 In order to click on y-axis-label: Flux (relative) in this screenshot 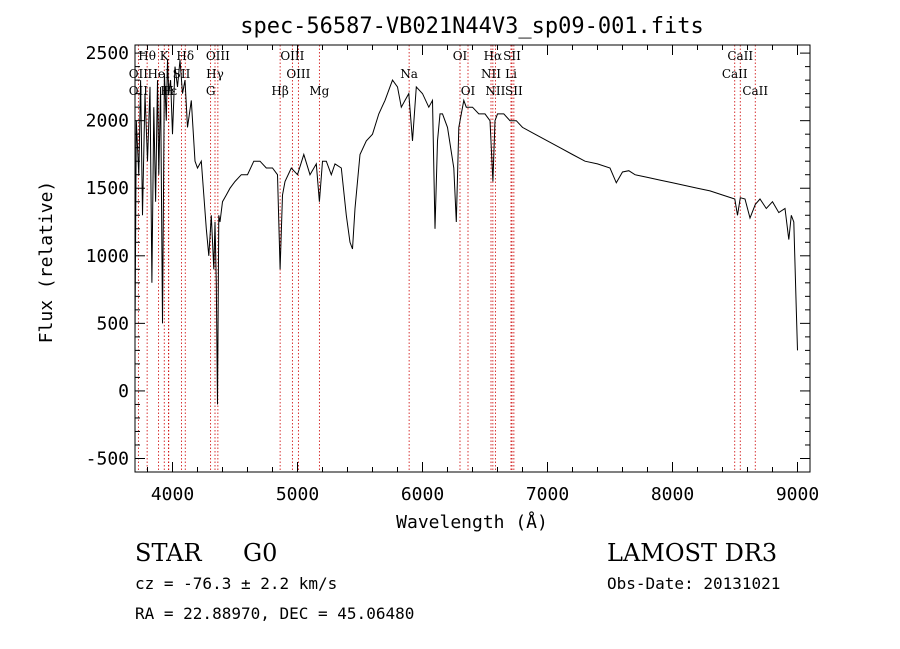, I will do `click(46, 262)`.